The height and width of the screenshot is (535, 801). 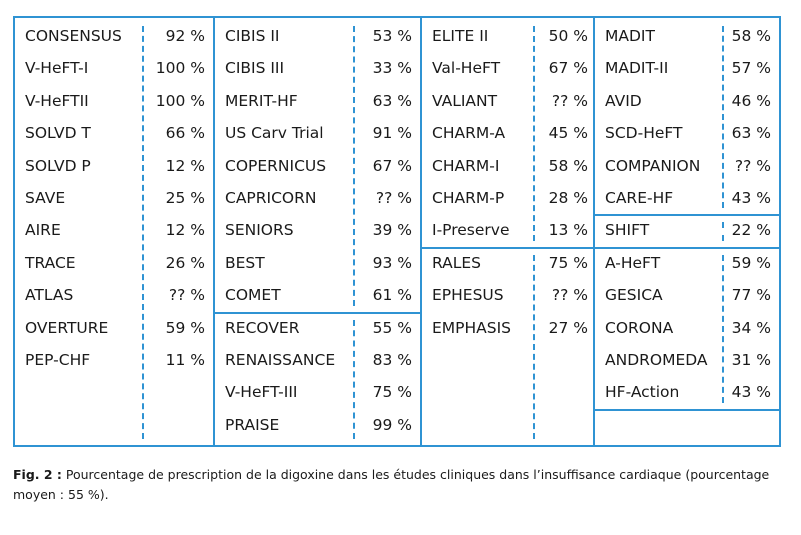 What do you see at coordinates (507, 295) in the screenshot?
I see `table-row: EPHESUS ?? %` at bounding box center [507, 295].